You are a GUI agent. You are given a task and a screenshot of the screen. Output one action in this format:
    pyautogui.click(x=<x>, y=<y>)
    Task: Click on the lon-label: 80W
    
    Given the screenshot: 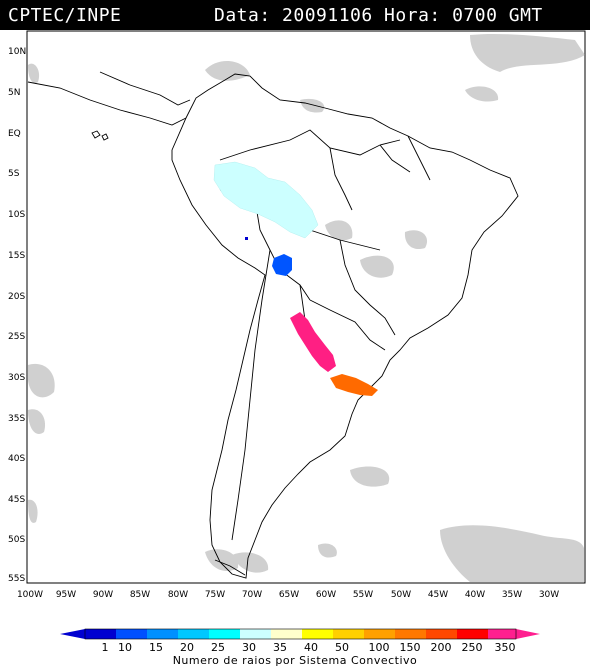 What is the action you would take?
    pyautogui.click(x=178, y=595)
    